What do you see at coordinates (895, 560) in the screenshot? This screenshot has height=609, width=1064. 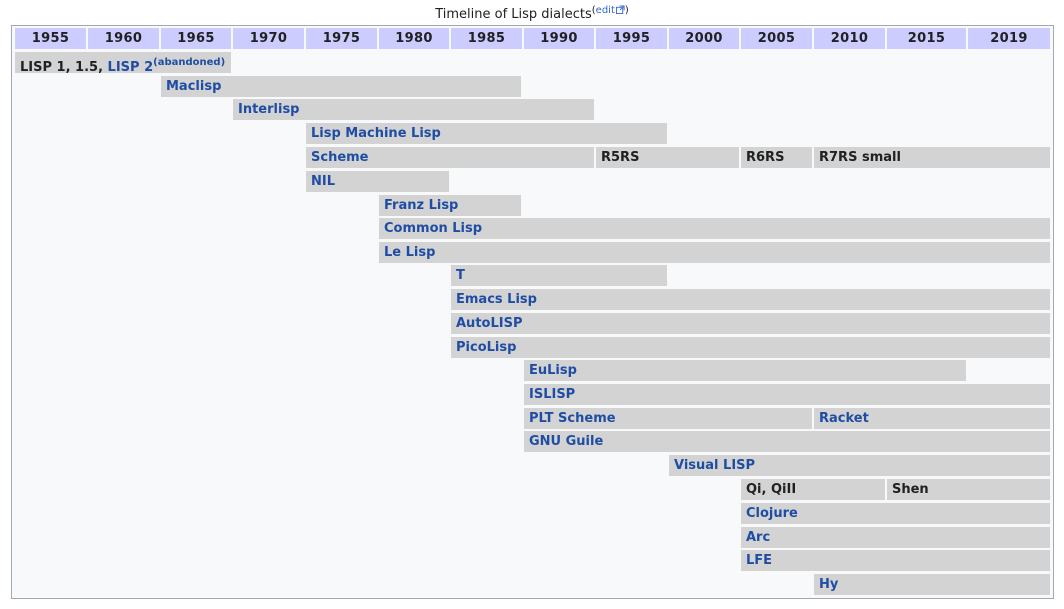 I see `dialect-bar-lfe: LFE` at bounding box center [895, 560].